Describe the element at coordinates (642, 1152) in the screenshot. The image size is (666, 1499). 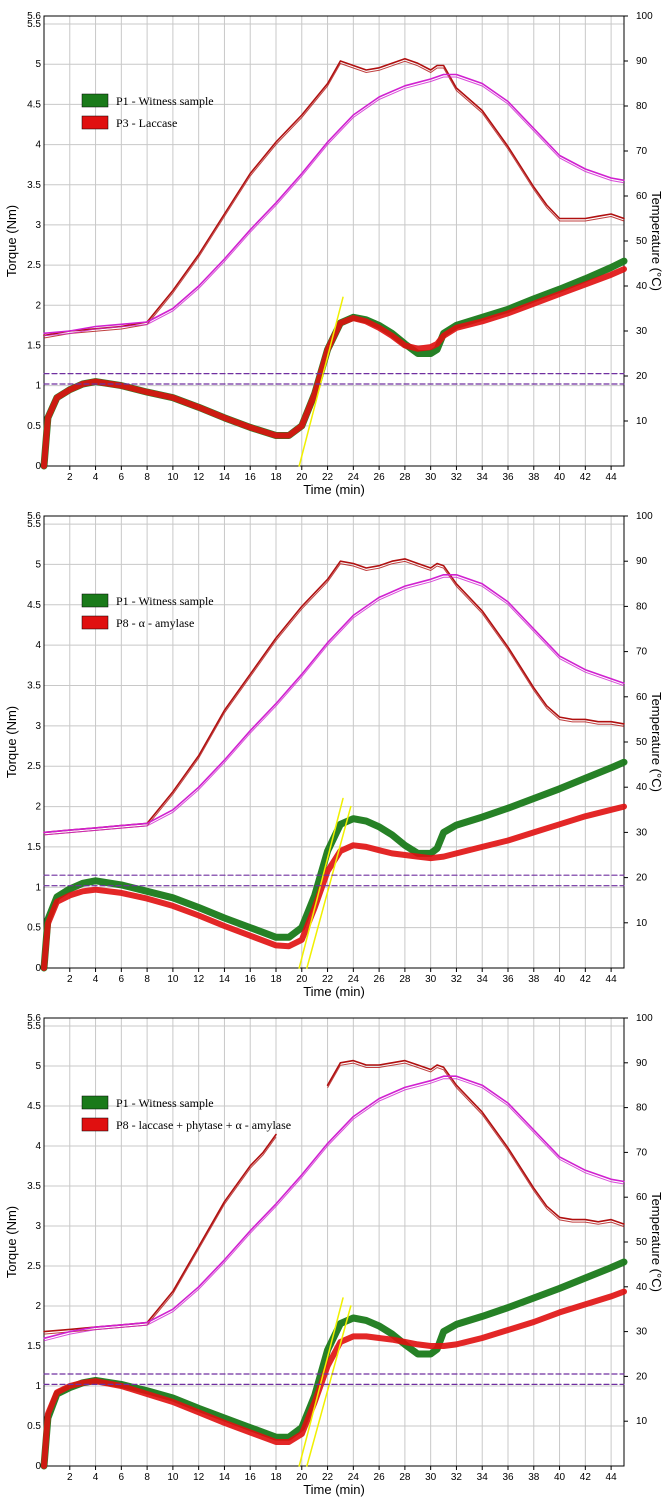
I see `y2-tick-label: 70` at that location.